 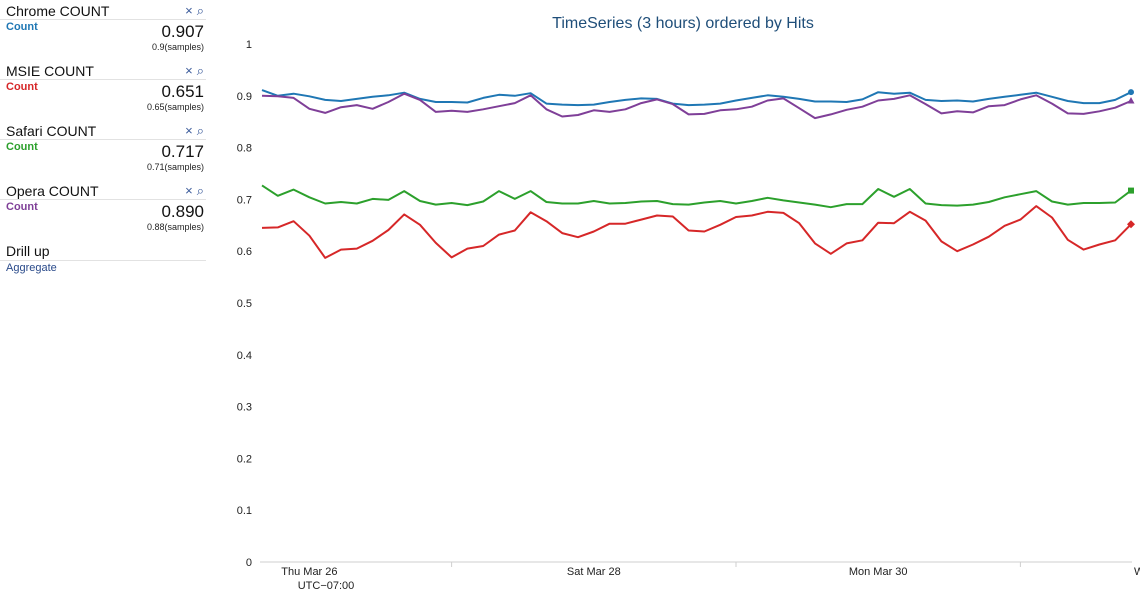 I want to click on drill-up-panel: Drill up Aggregate, so click(x=103, y=260).